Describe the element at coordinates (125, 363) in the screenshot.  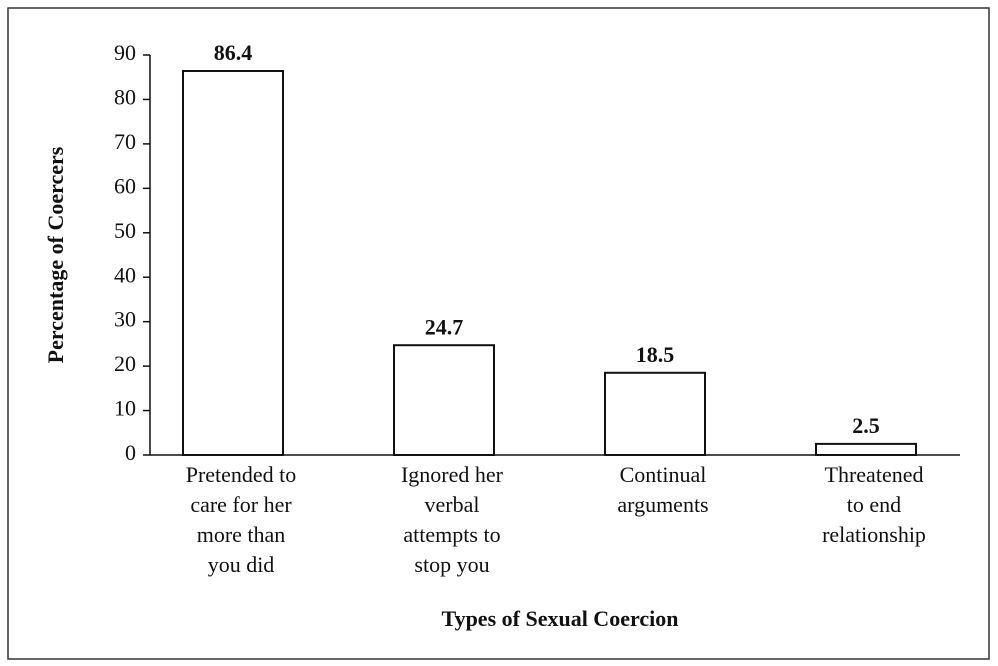
I see `y-tick-label: 20` at that location.